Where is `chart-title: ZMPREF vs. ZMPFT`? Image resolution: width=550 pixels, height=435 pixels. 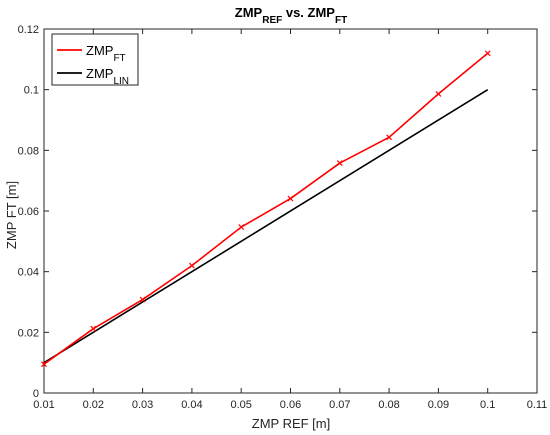 chart-title: ZMPREF vs. ZMPFT is located at coordinates (291, 15).